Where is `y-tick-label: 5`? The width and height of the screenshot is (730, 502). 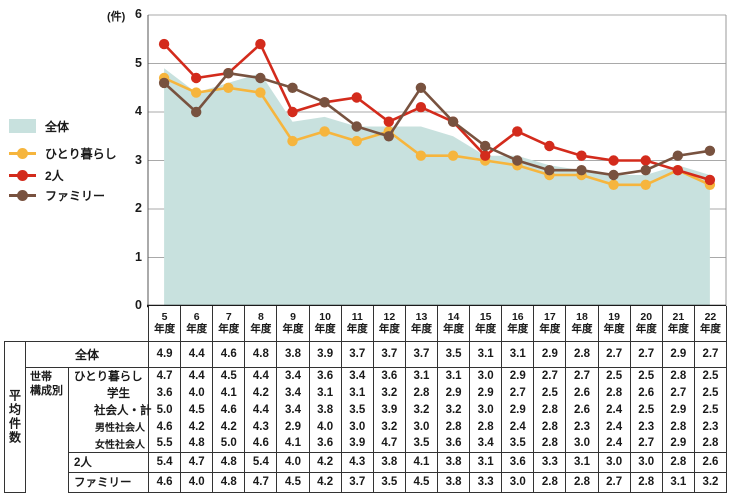
y-tick-label: 5 is located at coordinates (138, 62).